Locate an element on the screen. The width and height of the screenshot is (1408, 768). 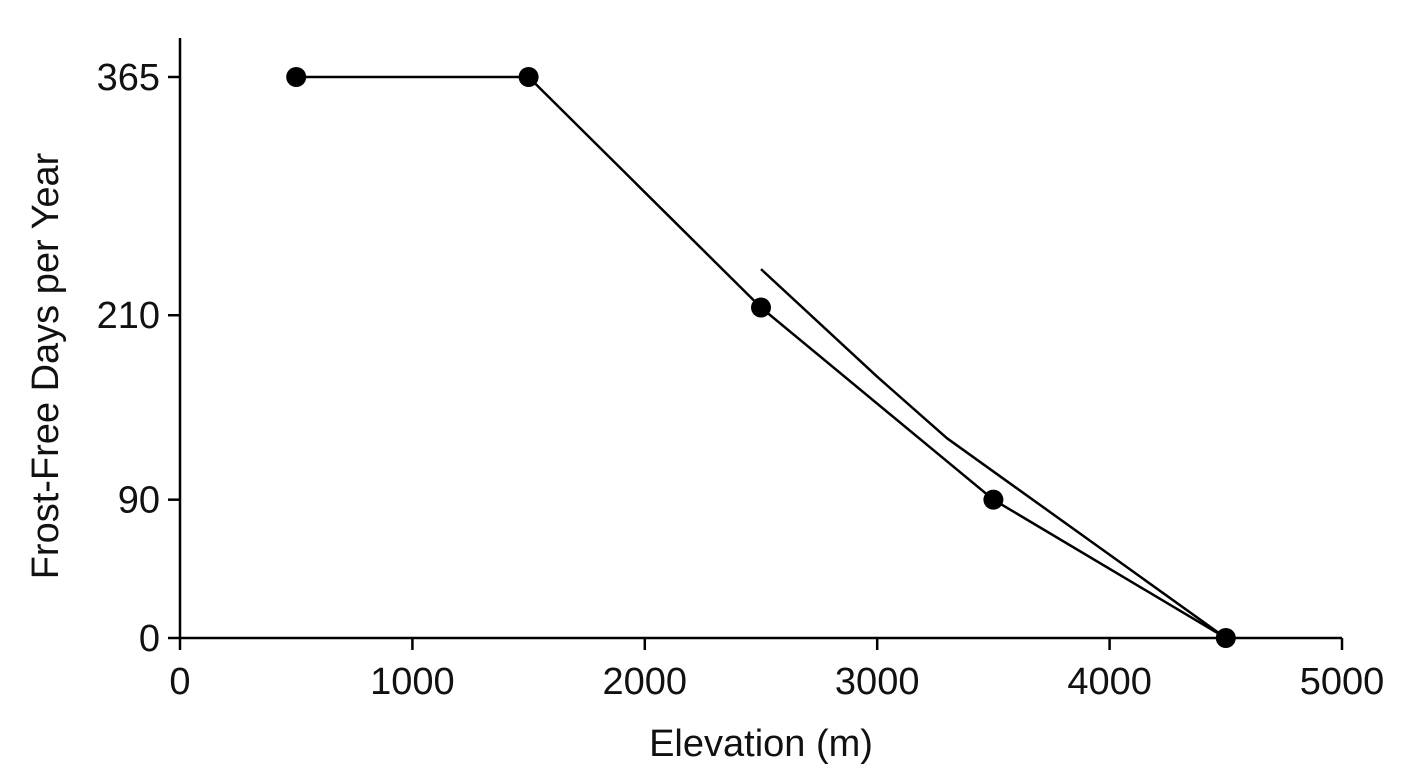
x-tick-label: 0 is located at coordinates (179, 682).